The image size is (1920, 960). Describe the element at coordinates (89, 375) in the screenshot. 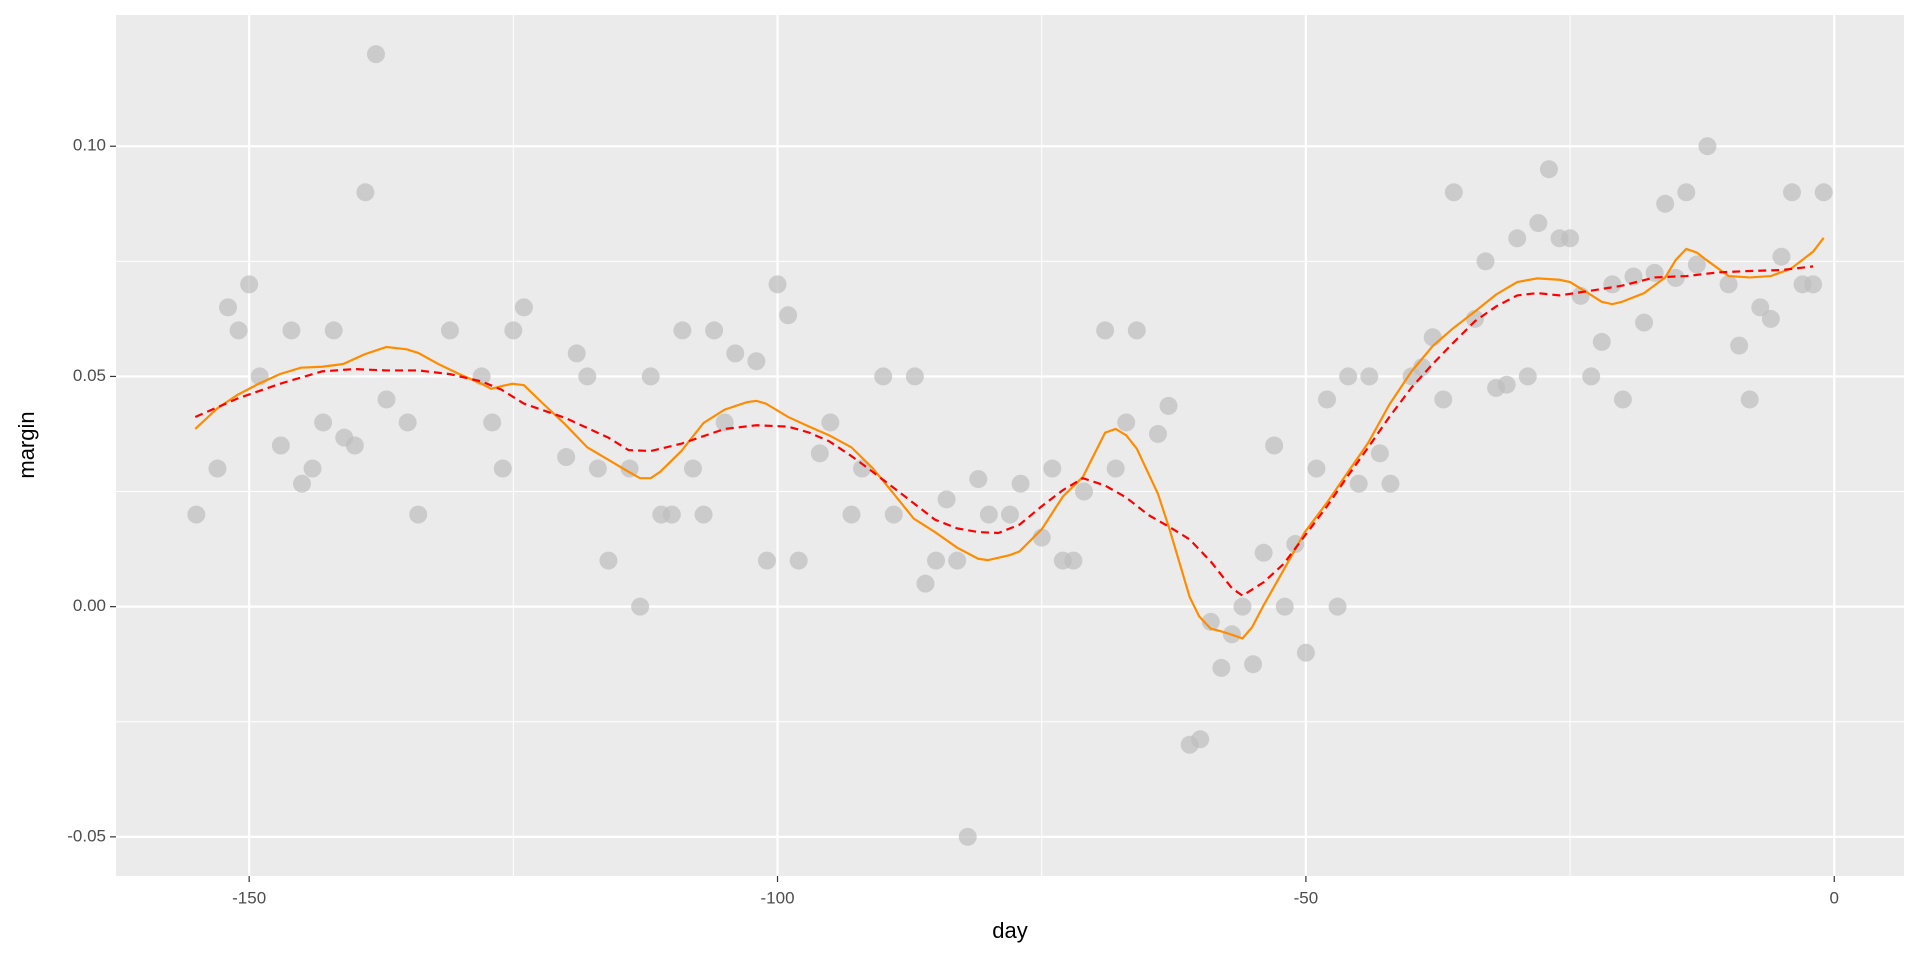

I see `y-tick-label: 0.05` at that location.